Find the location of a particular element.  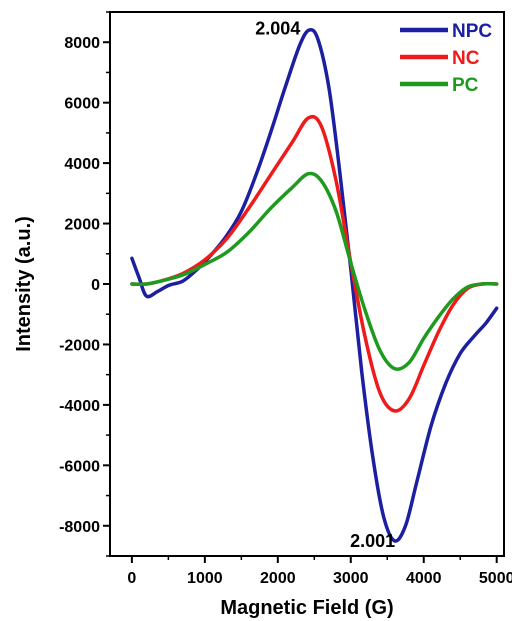

legend-label-pc: PC is located at coordinates (465, 85).